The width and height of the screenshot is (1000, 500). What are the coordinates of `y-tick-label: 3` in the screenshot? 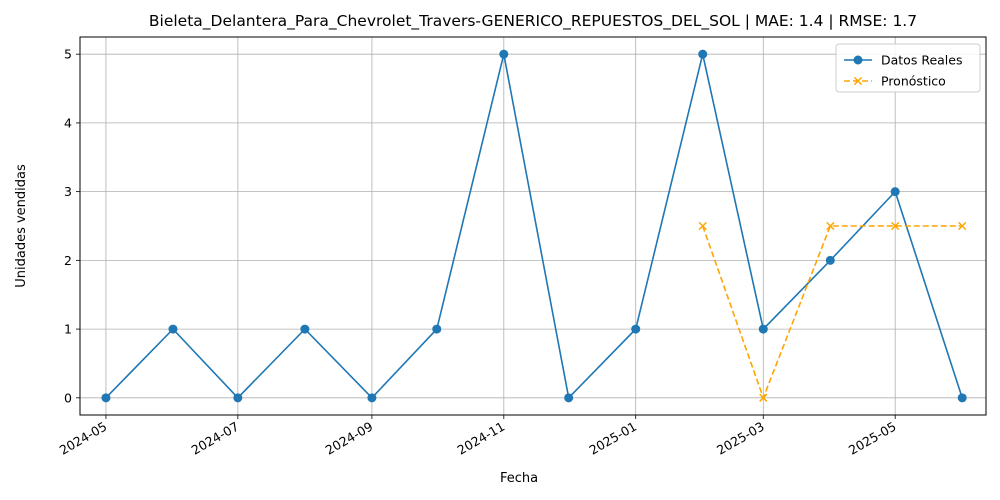 It's located at (68, 191).